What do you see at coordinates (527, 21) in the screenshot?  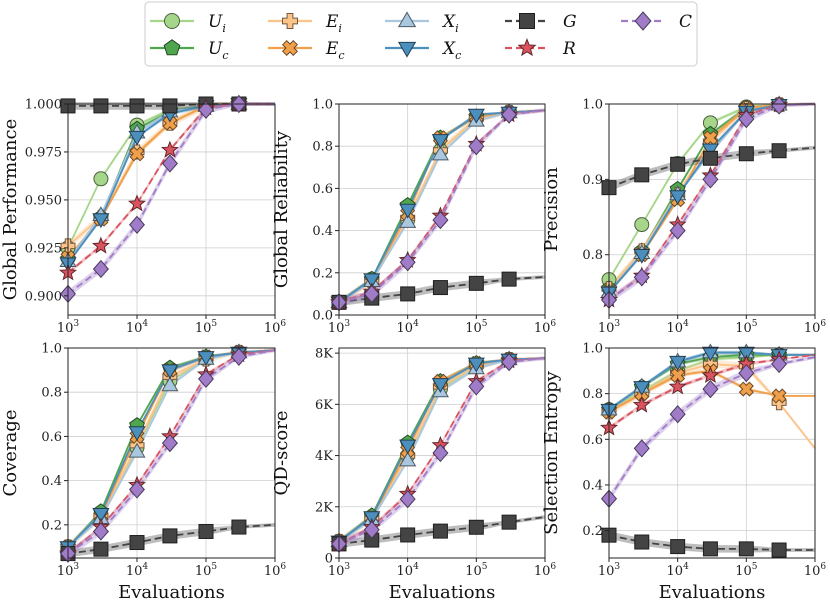 I see `legend-marker-G-icon` at bounding box center [527, 21].